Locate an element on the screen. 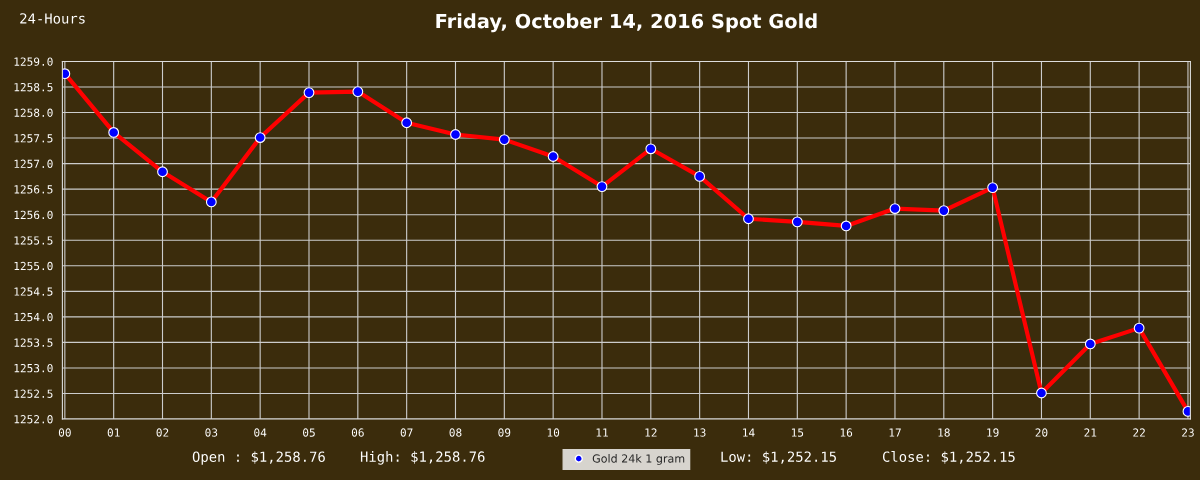 Image resolution: width=1200 pixels, height=480 pixels. legend-label: Gold 24k 1 gram is located at coordinates (638, 459).